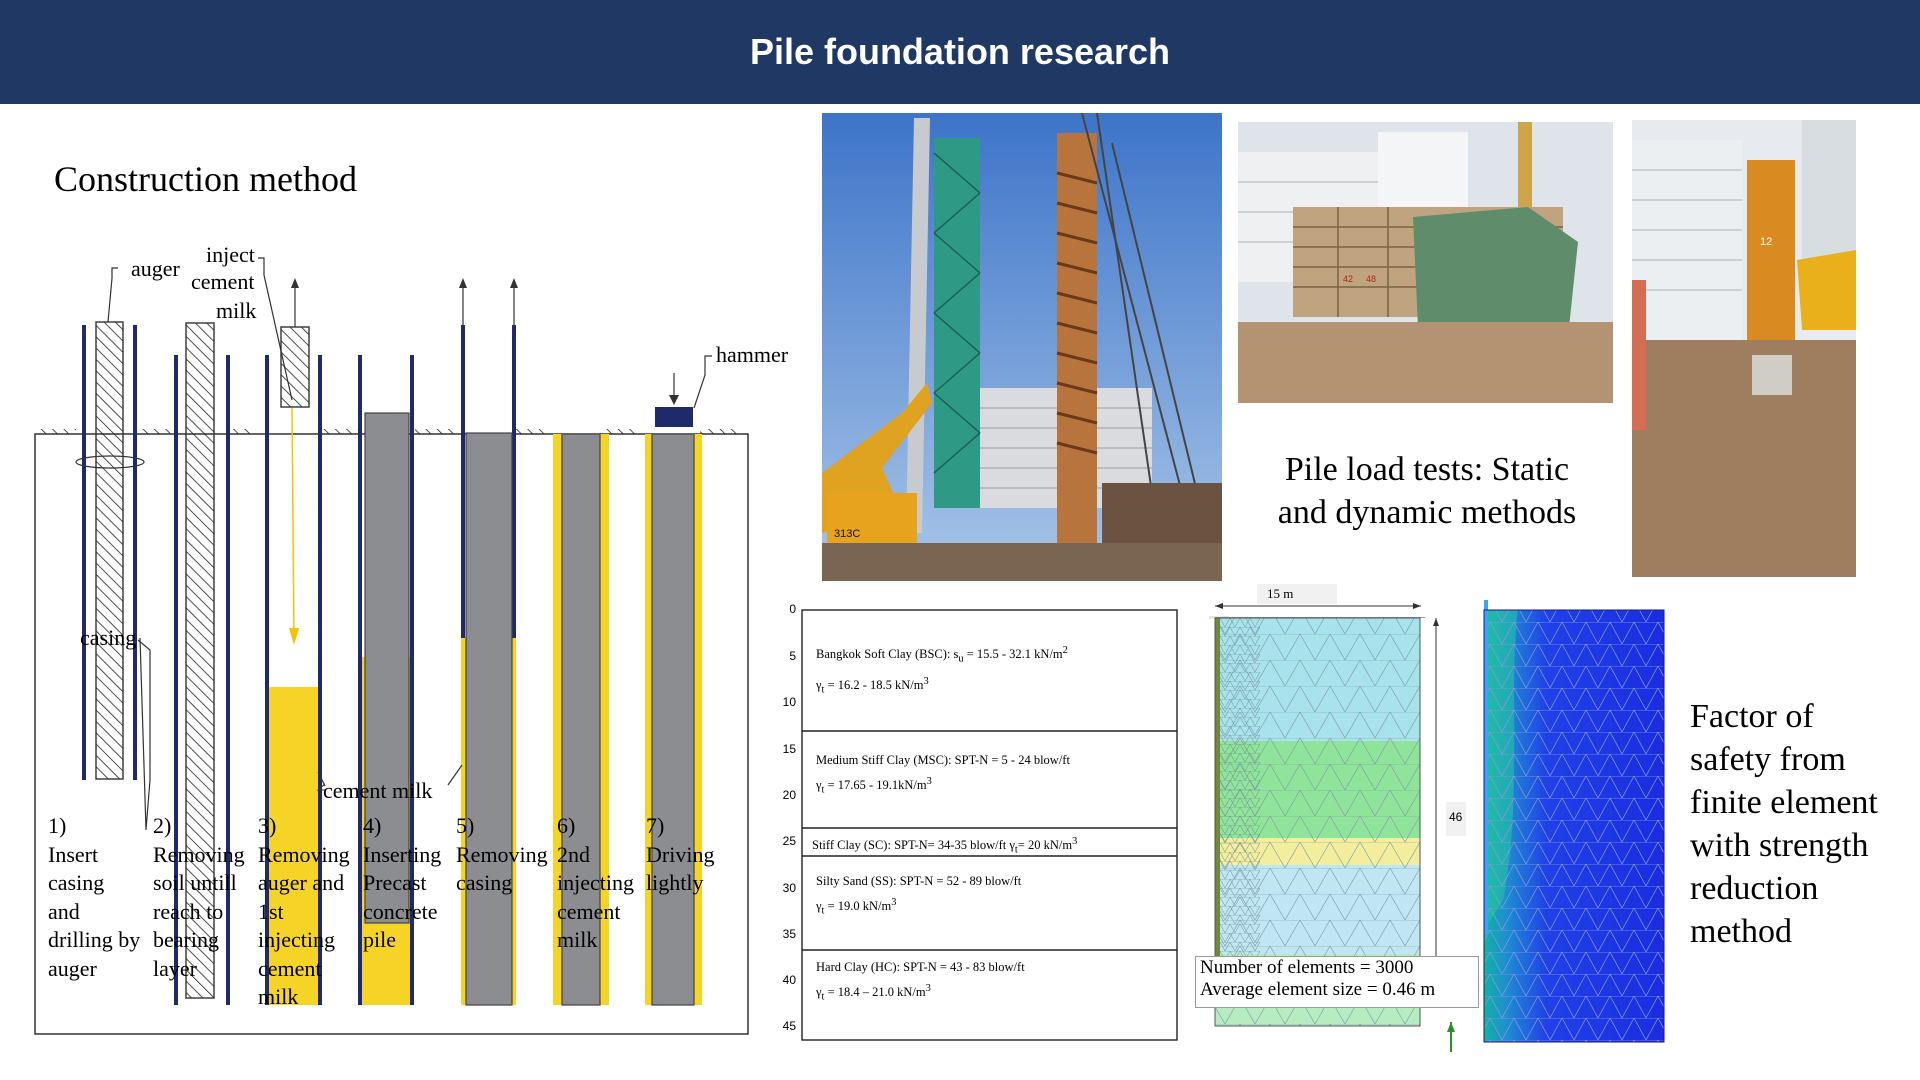  Describe the element at coordinates (1766, 242) in the screenshot. I see `leader-number-text: 12` at that location.